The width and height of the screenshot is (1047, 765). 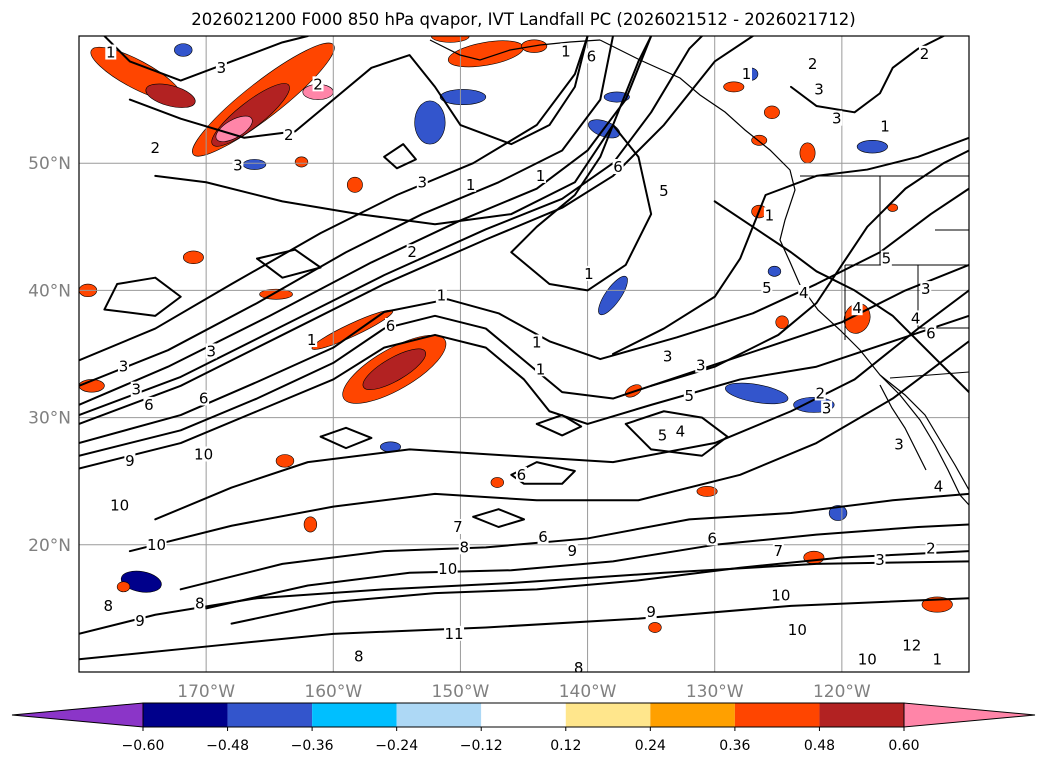 I want to click on gulf-of-california-coastline, so click(x=924, y=440).